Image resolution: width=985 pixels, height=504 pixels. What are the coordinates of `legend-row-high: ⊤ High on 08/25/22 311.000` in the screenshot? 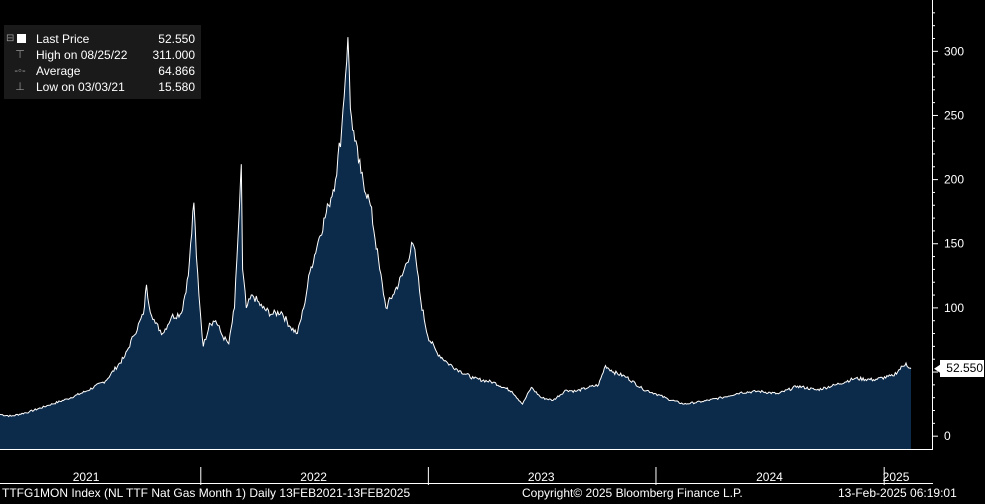 It's located at (102, 55).